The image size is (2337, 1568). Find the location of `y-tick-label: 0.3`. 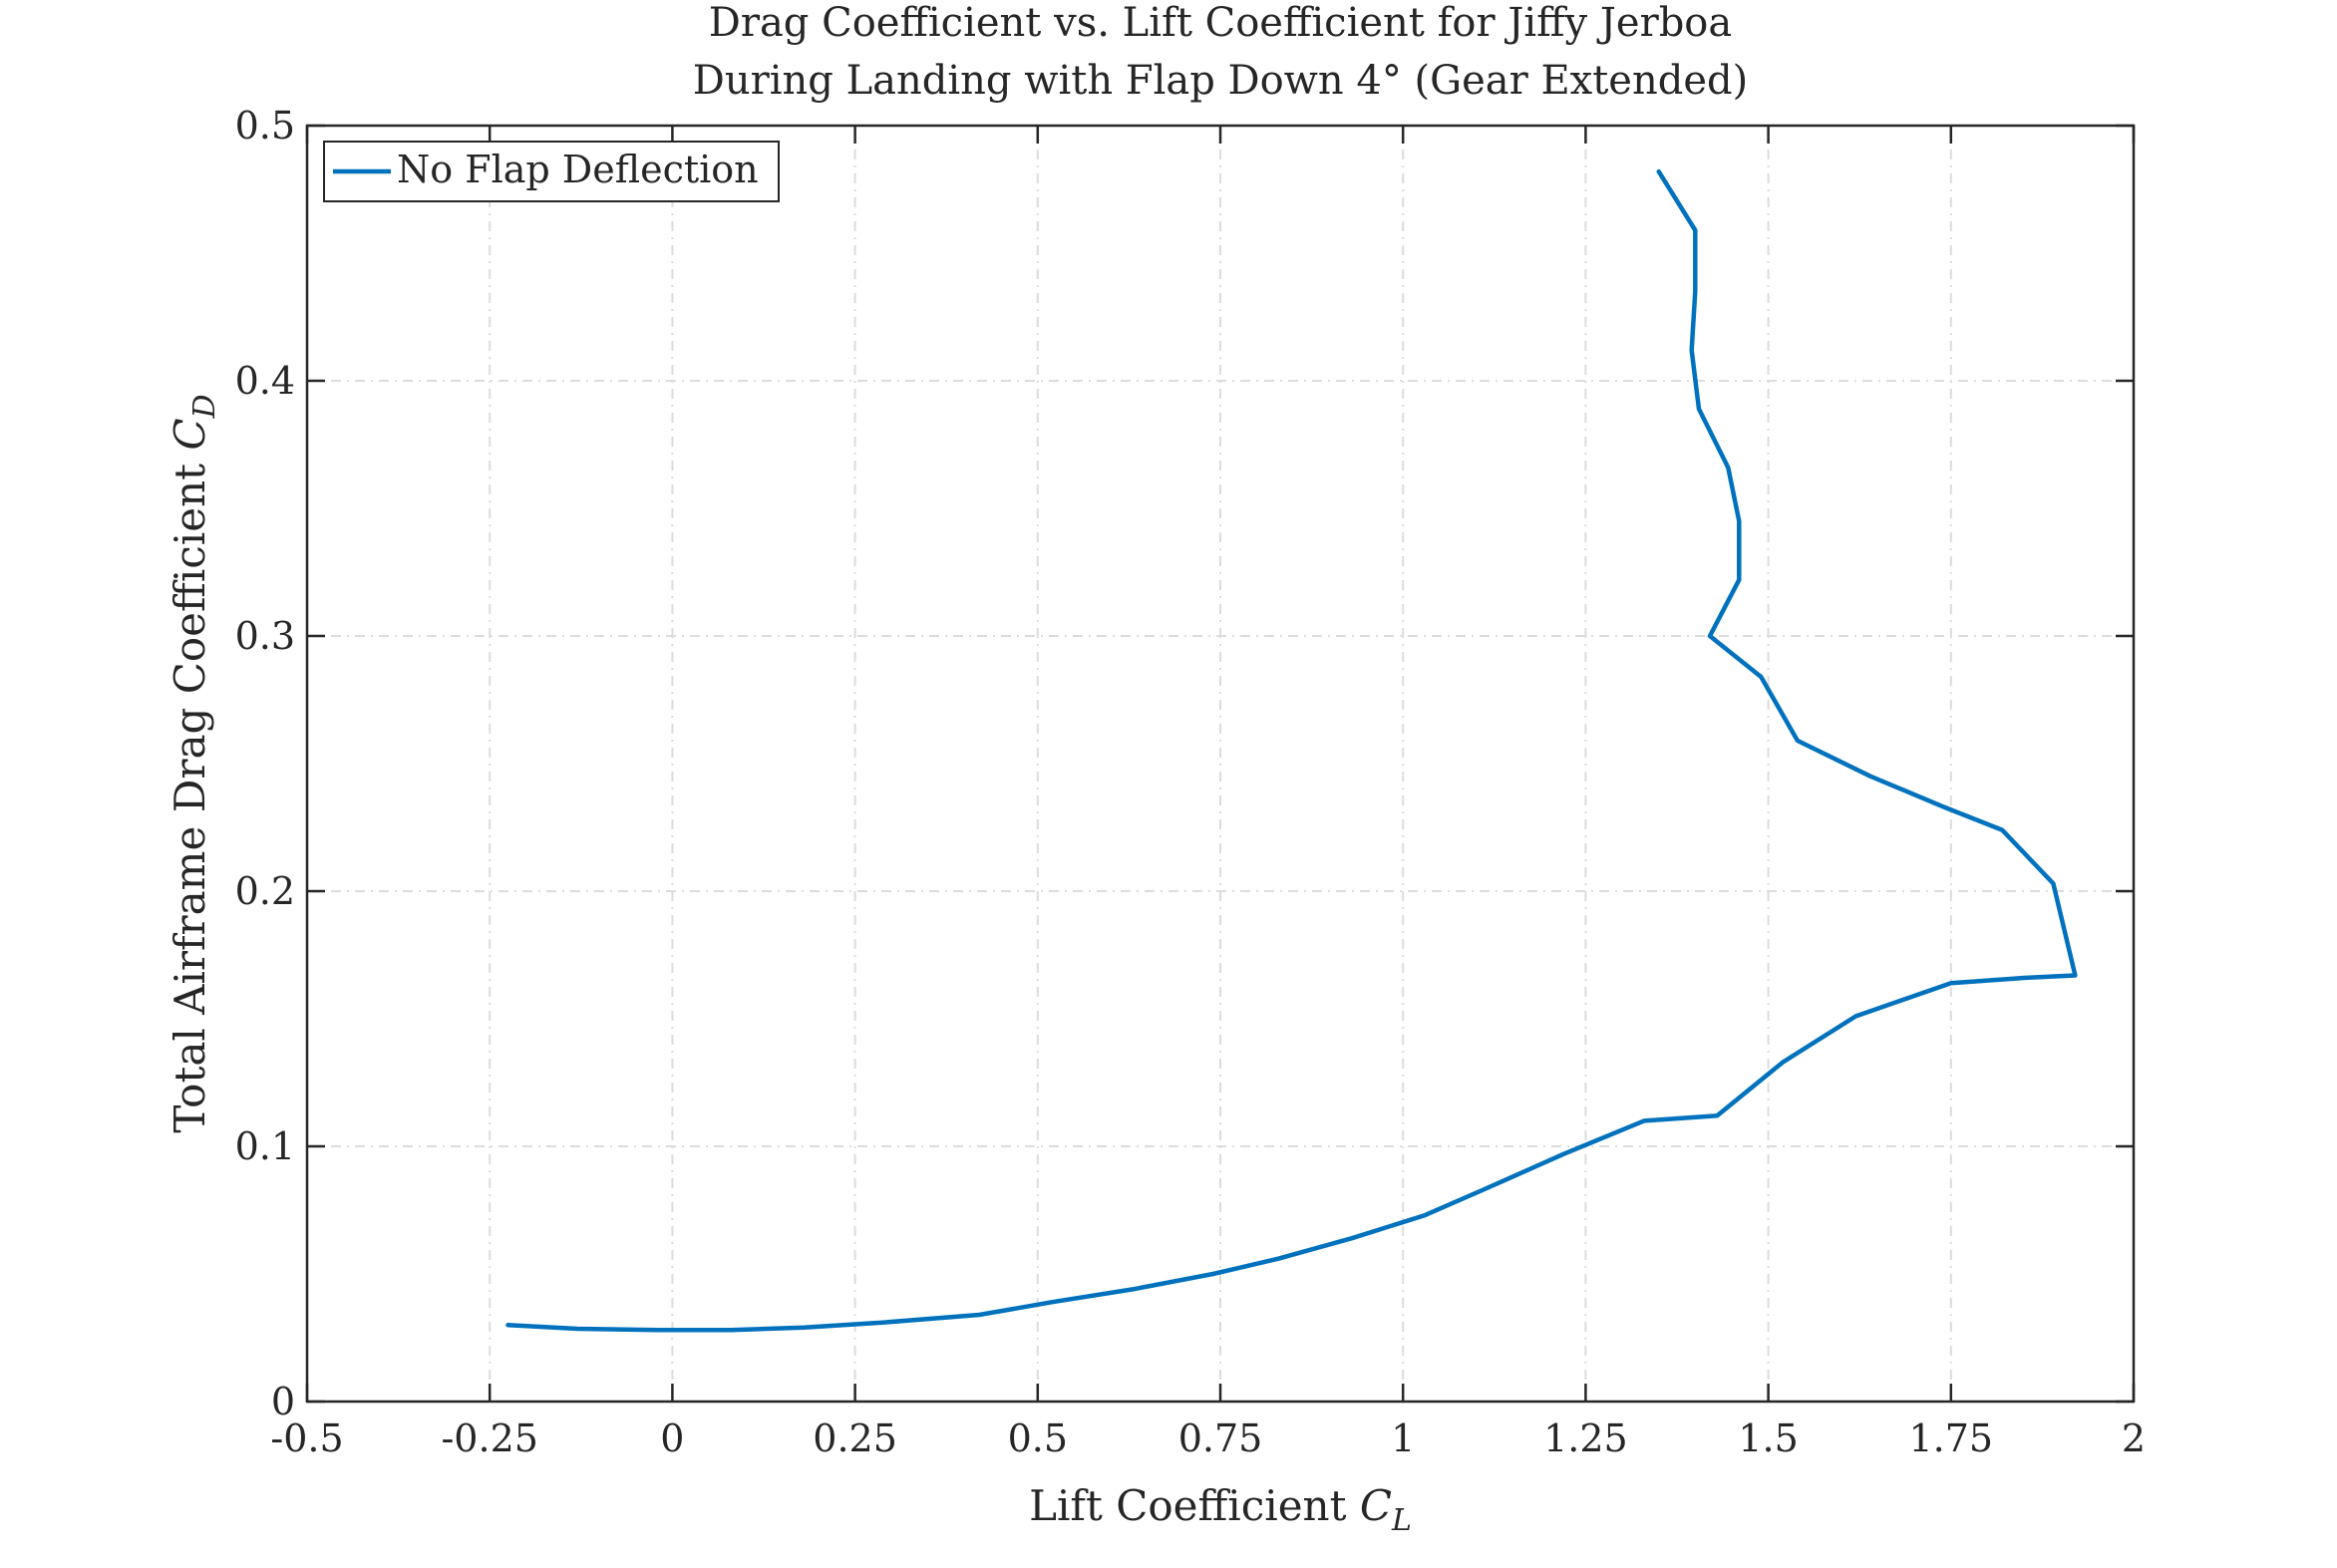

y-tick-label: 0.3 is located at coordinates (265, 636).